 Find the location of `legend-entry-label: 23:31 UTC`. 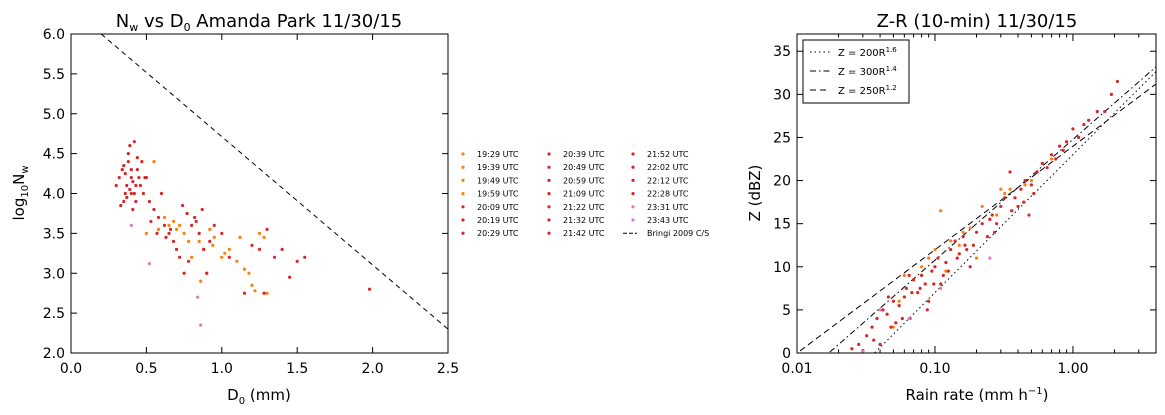

legend-entry-label: 23:31 UTC is located at coordinates (668, 207).